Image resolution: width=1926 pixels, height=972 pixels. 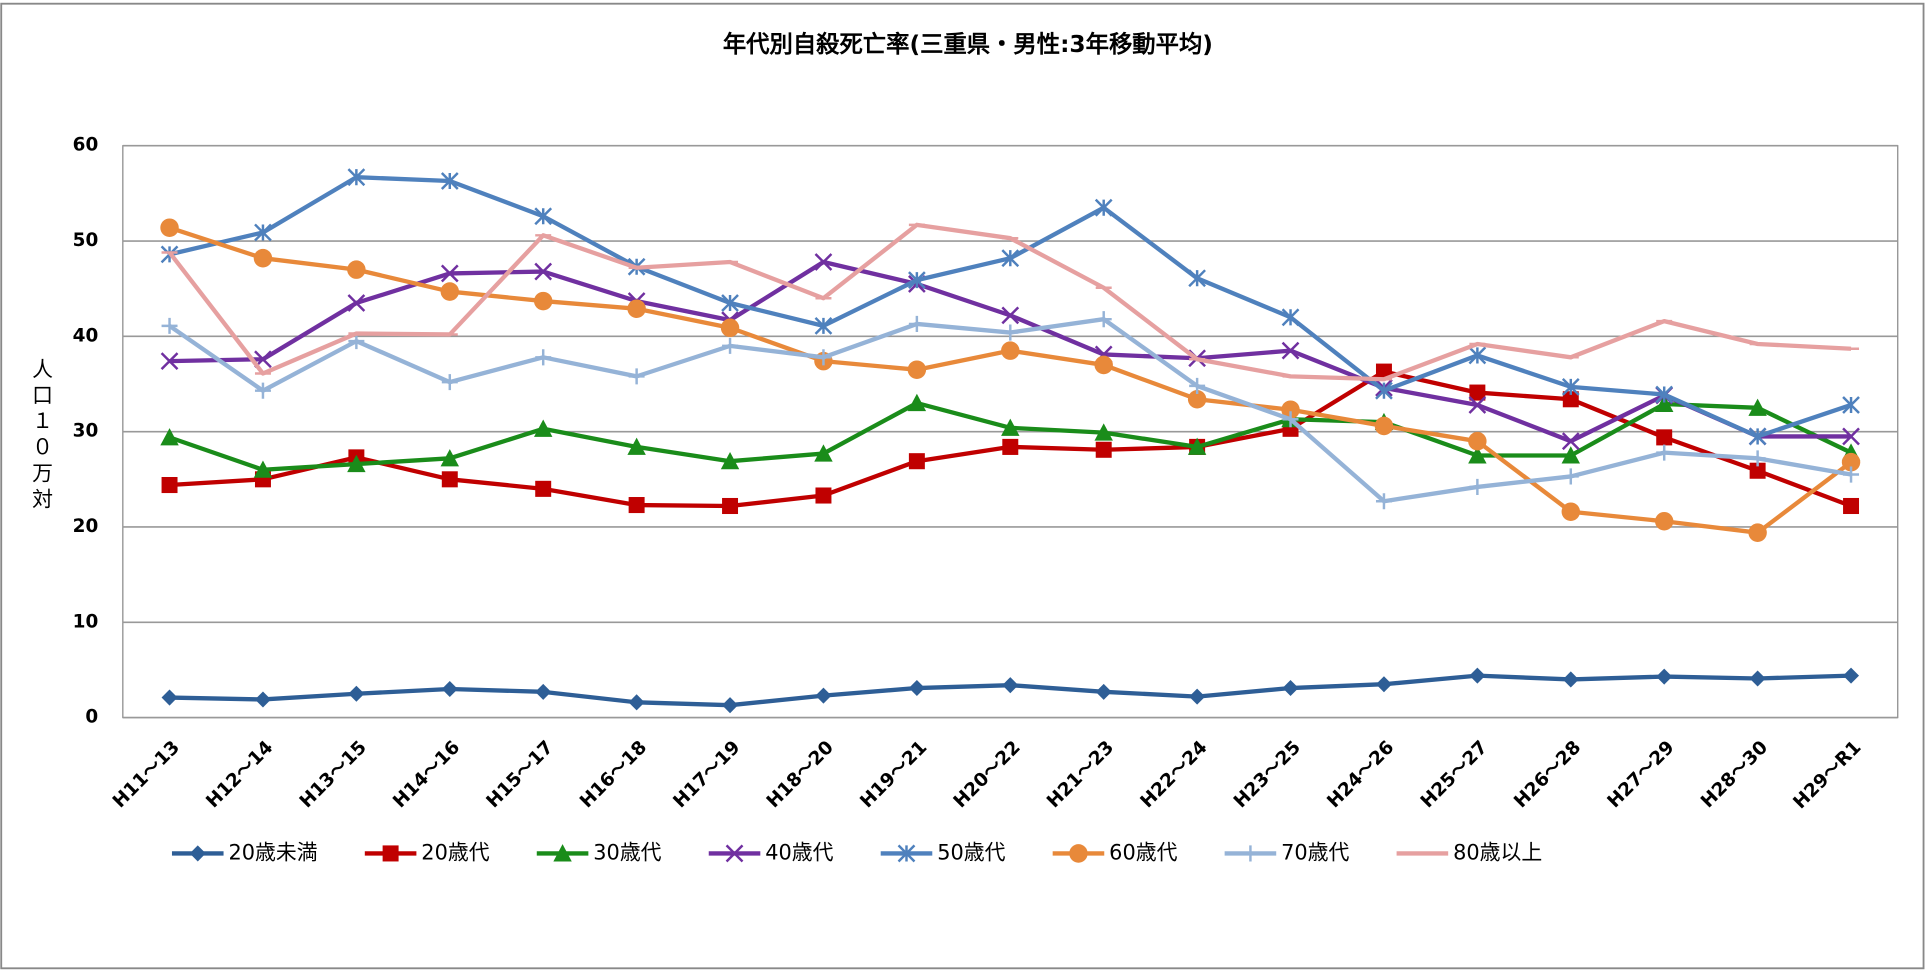 I want to click on y-tick-label: 60, so click(x=86, y=145).